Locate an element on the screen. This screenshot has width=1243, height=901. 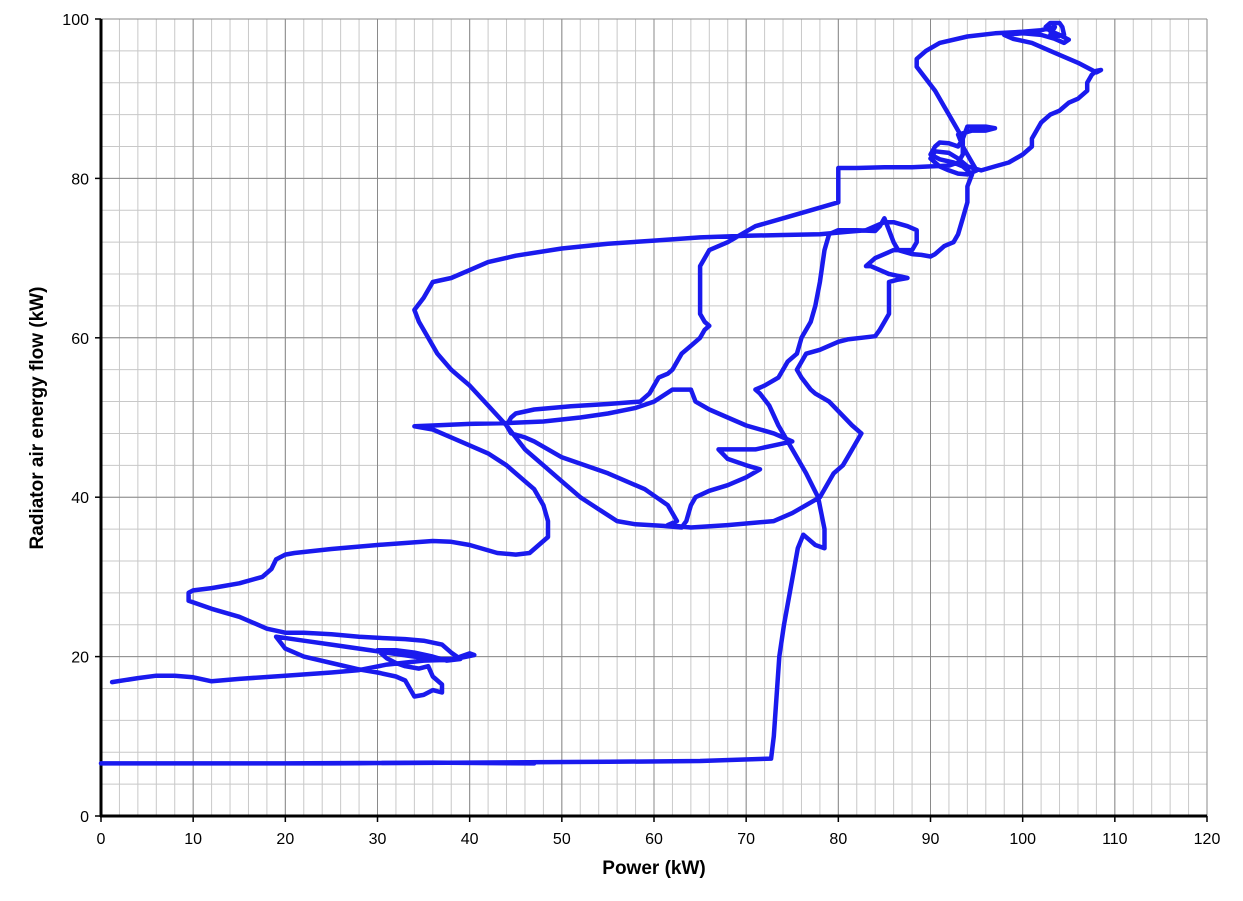
x-tick-label: 70 is located at coordinates (746, 839).